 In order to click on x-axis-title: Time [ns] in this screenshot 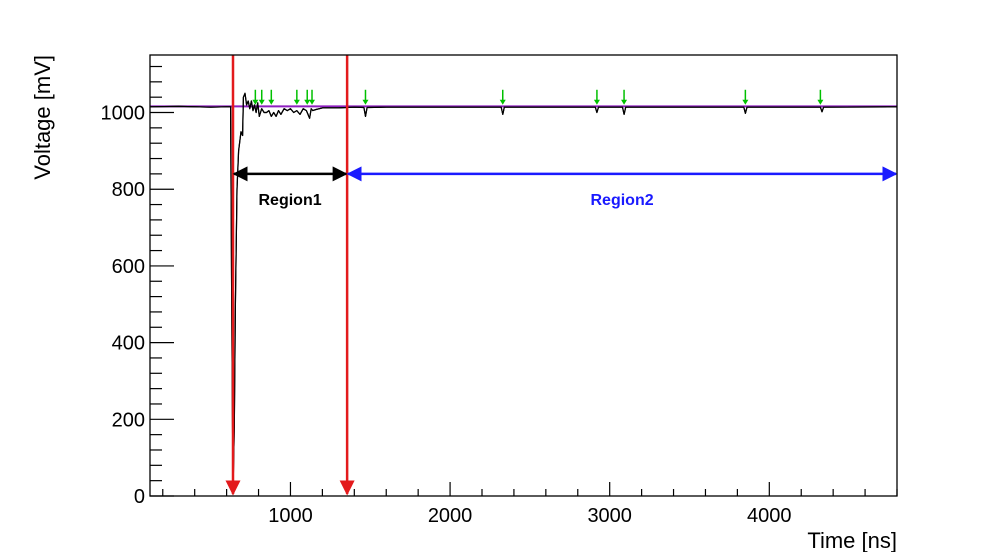, I will do `click(852, 540)`.